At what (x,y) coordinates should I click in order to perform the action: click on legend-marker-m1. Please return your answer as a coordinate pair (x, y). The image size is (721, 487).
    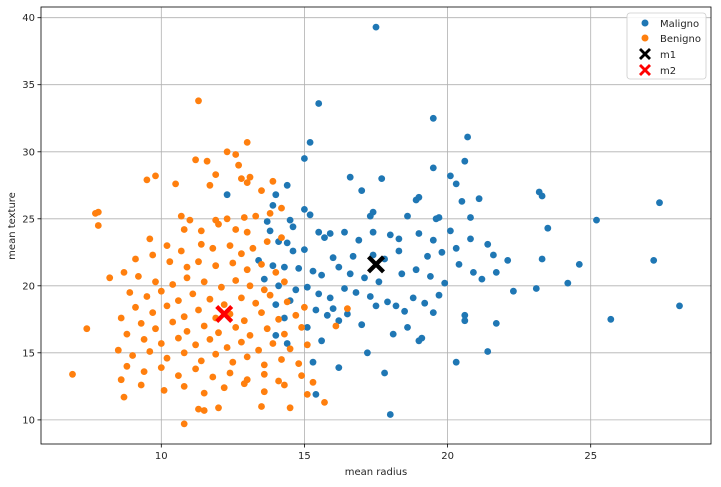
    Looking at the image, I should click on (645, 54).